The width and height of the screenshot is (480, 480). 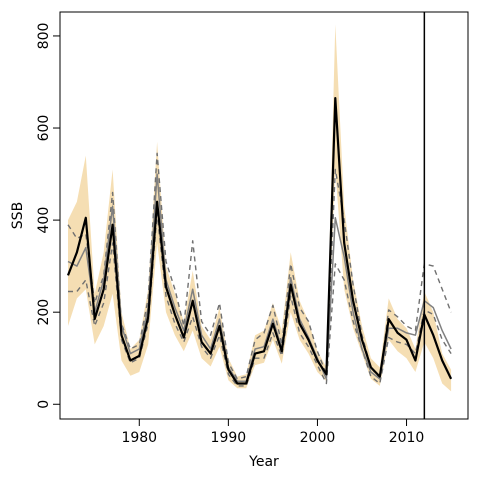 What do you see at coordinates (263, 462) in the screenshot?
I see `x-axis-title: Year` at bounding box center [263, 462].